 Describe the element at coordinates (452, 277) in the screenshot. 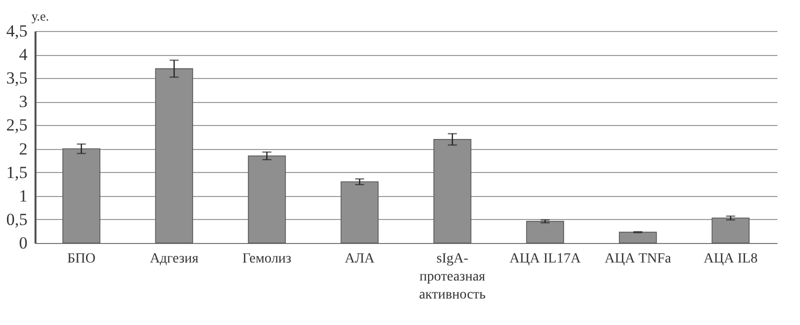

I see `x-tick-label: sIgA-протеазная активность` at that location.